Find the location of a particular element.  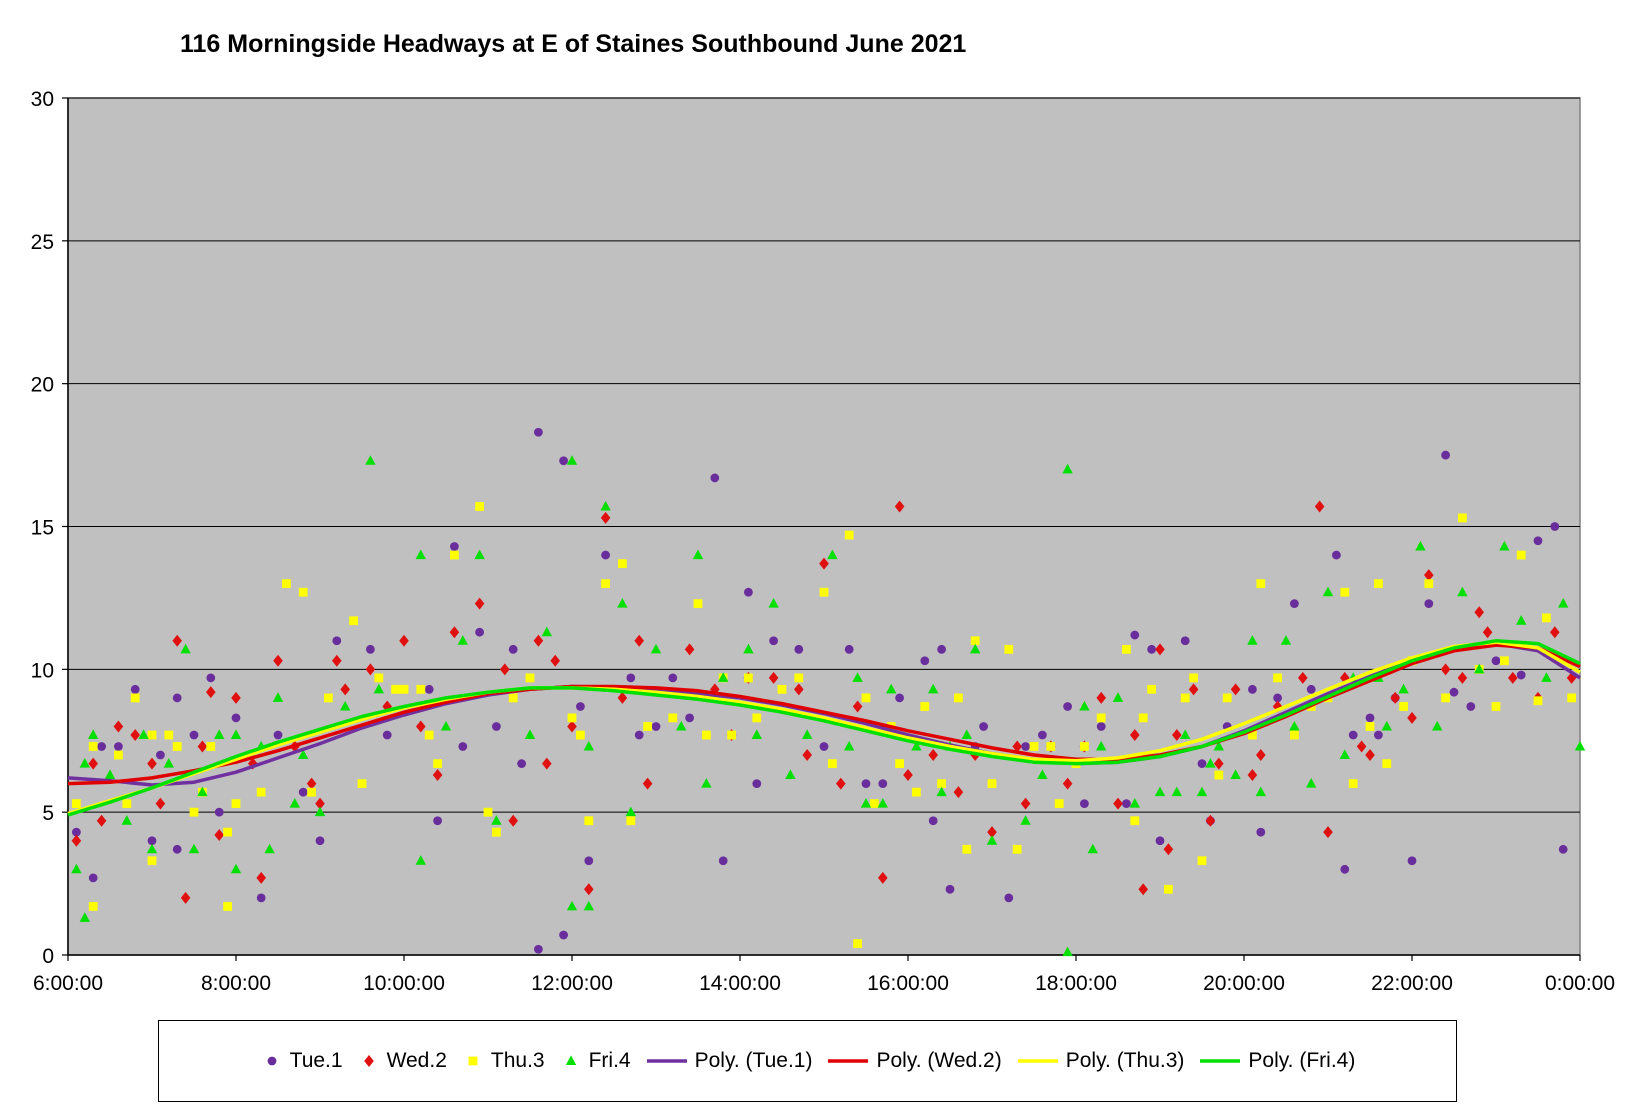

legend-label: Poly. (Tue.1) is located at coordinates (753, 1060).